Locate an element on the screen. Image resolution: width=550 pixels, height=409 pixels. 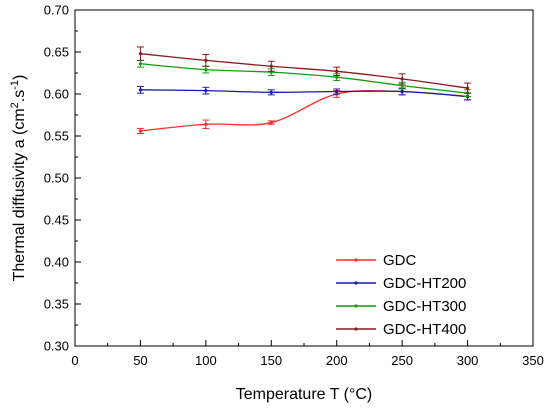
y-tick-label: 0.65 is located at coordinates (56, 52).